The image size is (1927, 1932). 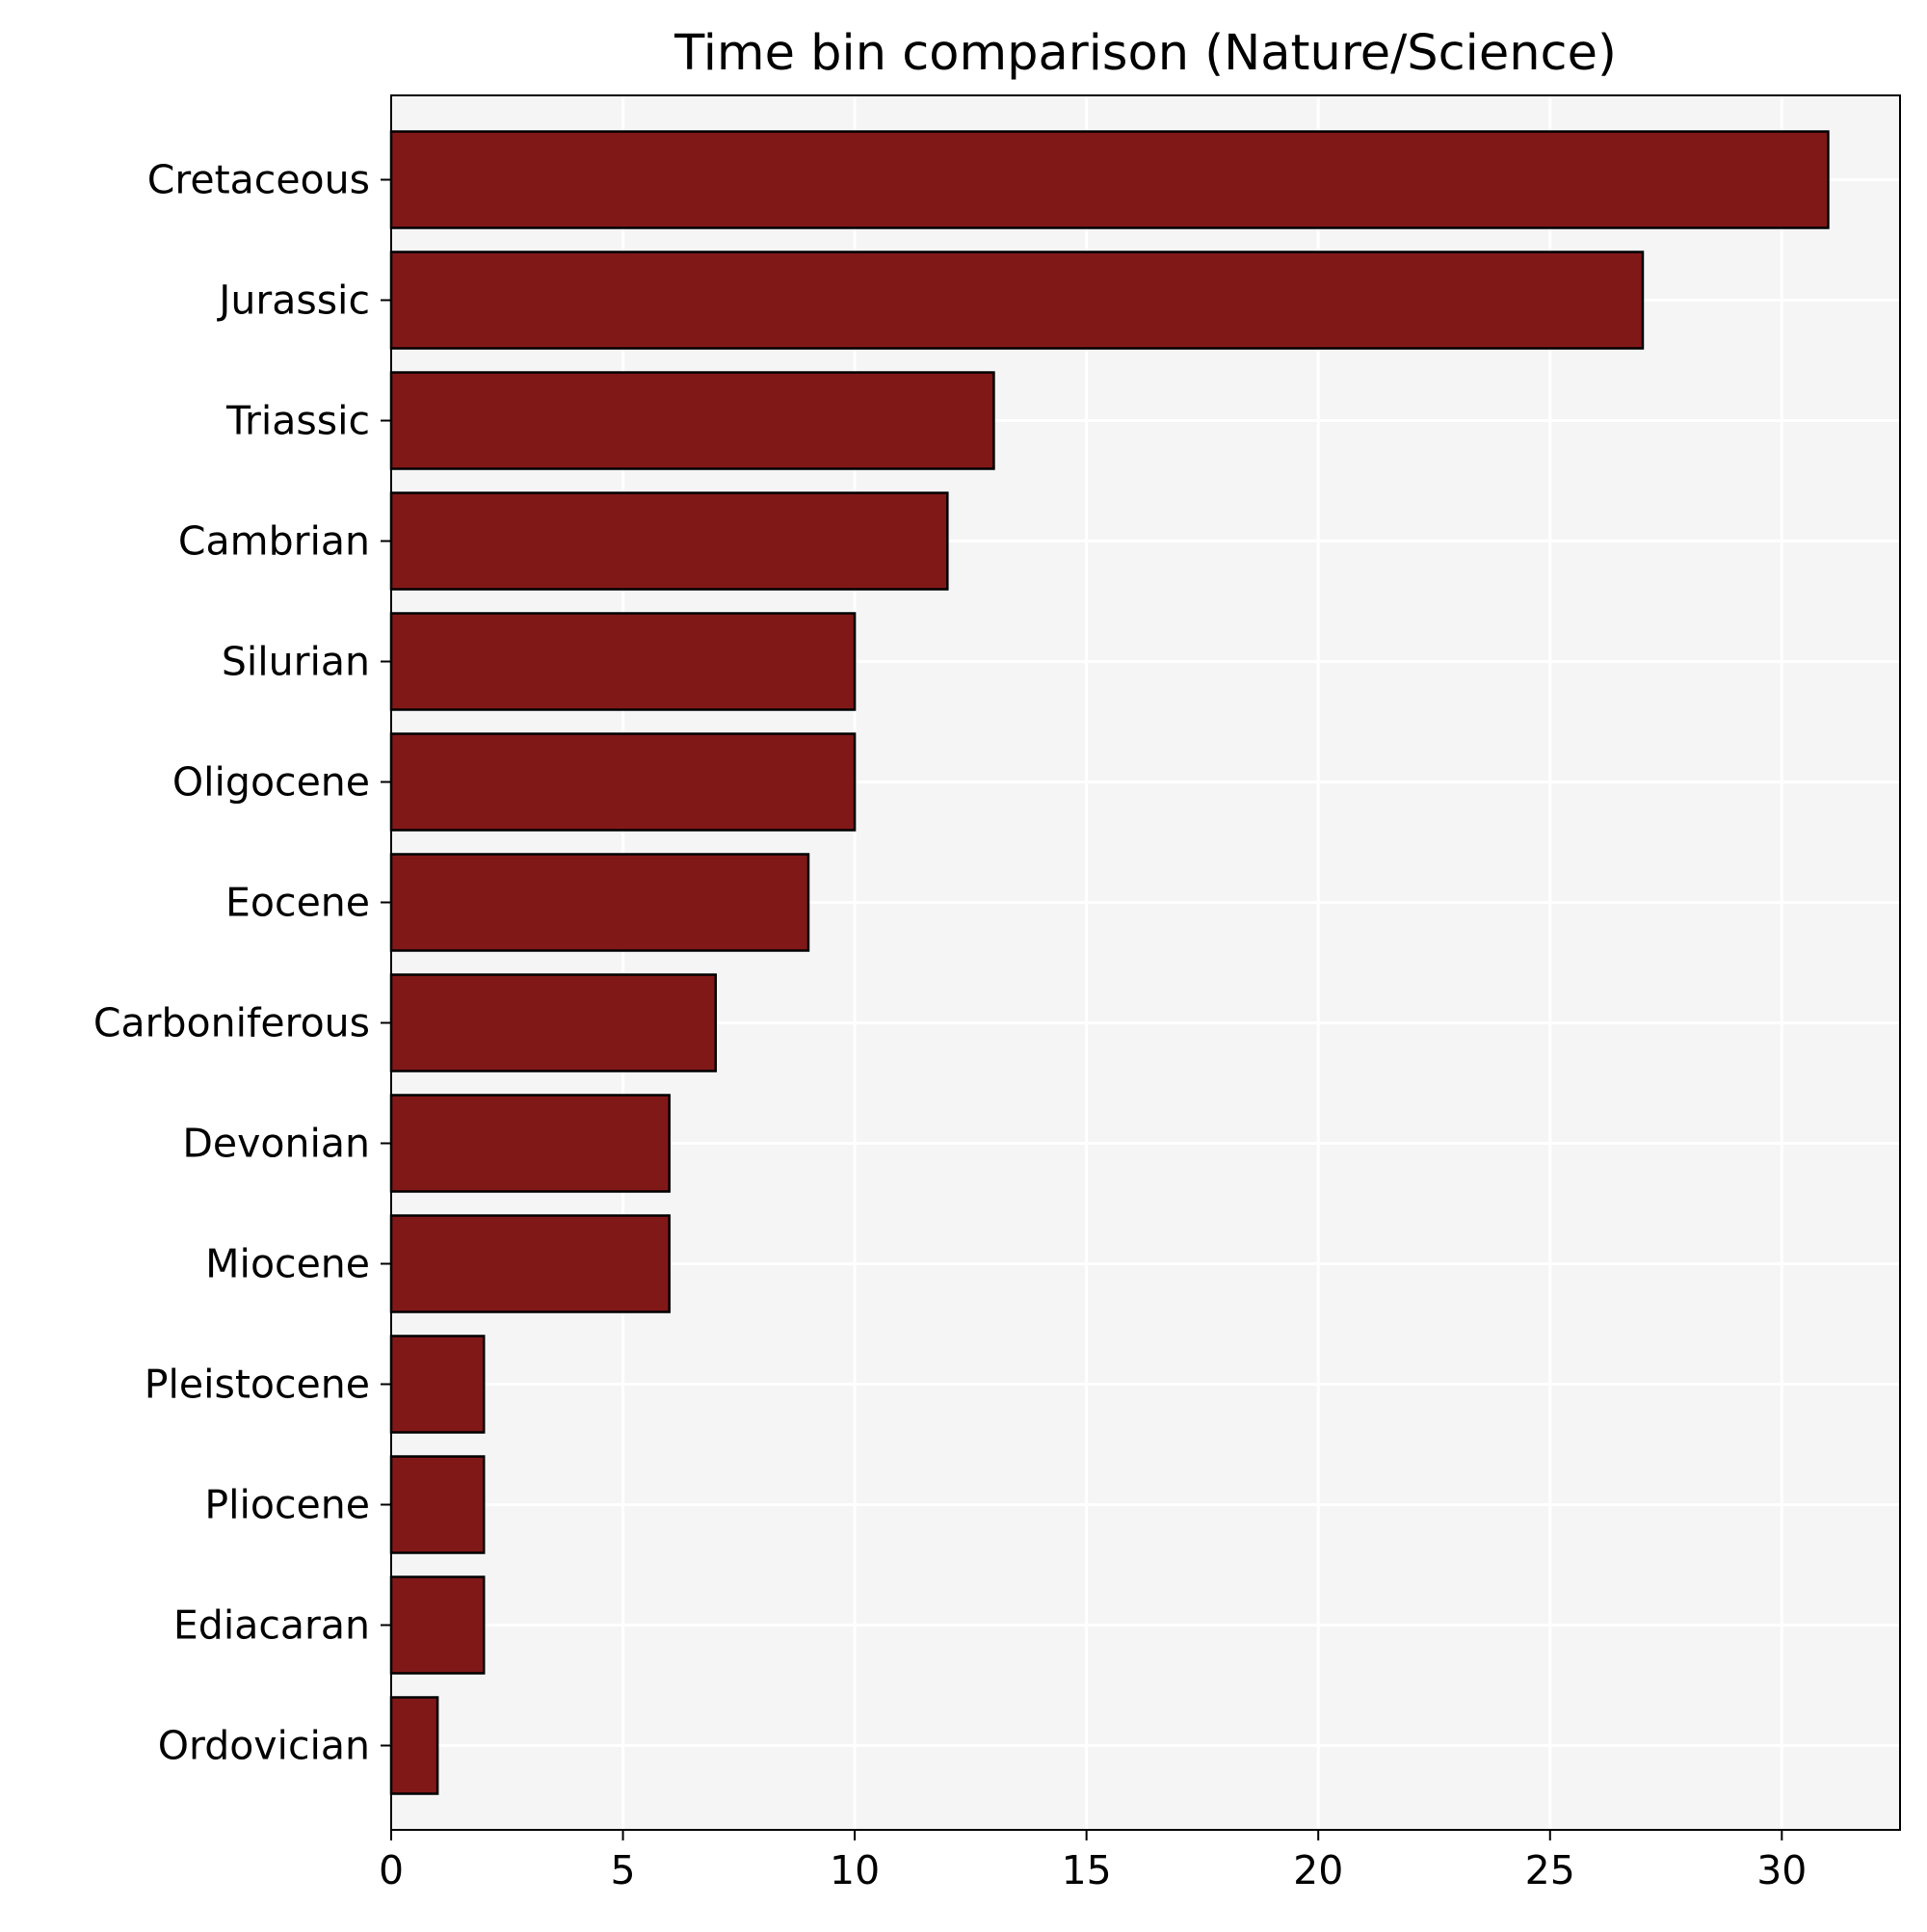 What do you see at coordinates (1109, 179) in the screenshot?
I see `bar-cretaceous` at bounding box center [1109, 179].